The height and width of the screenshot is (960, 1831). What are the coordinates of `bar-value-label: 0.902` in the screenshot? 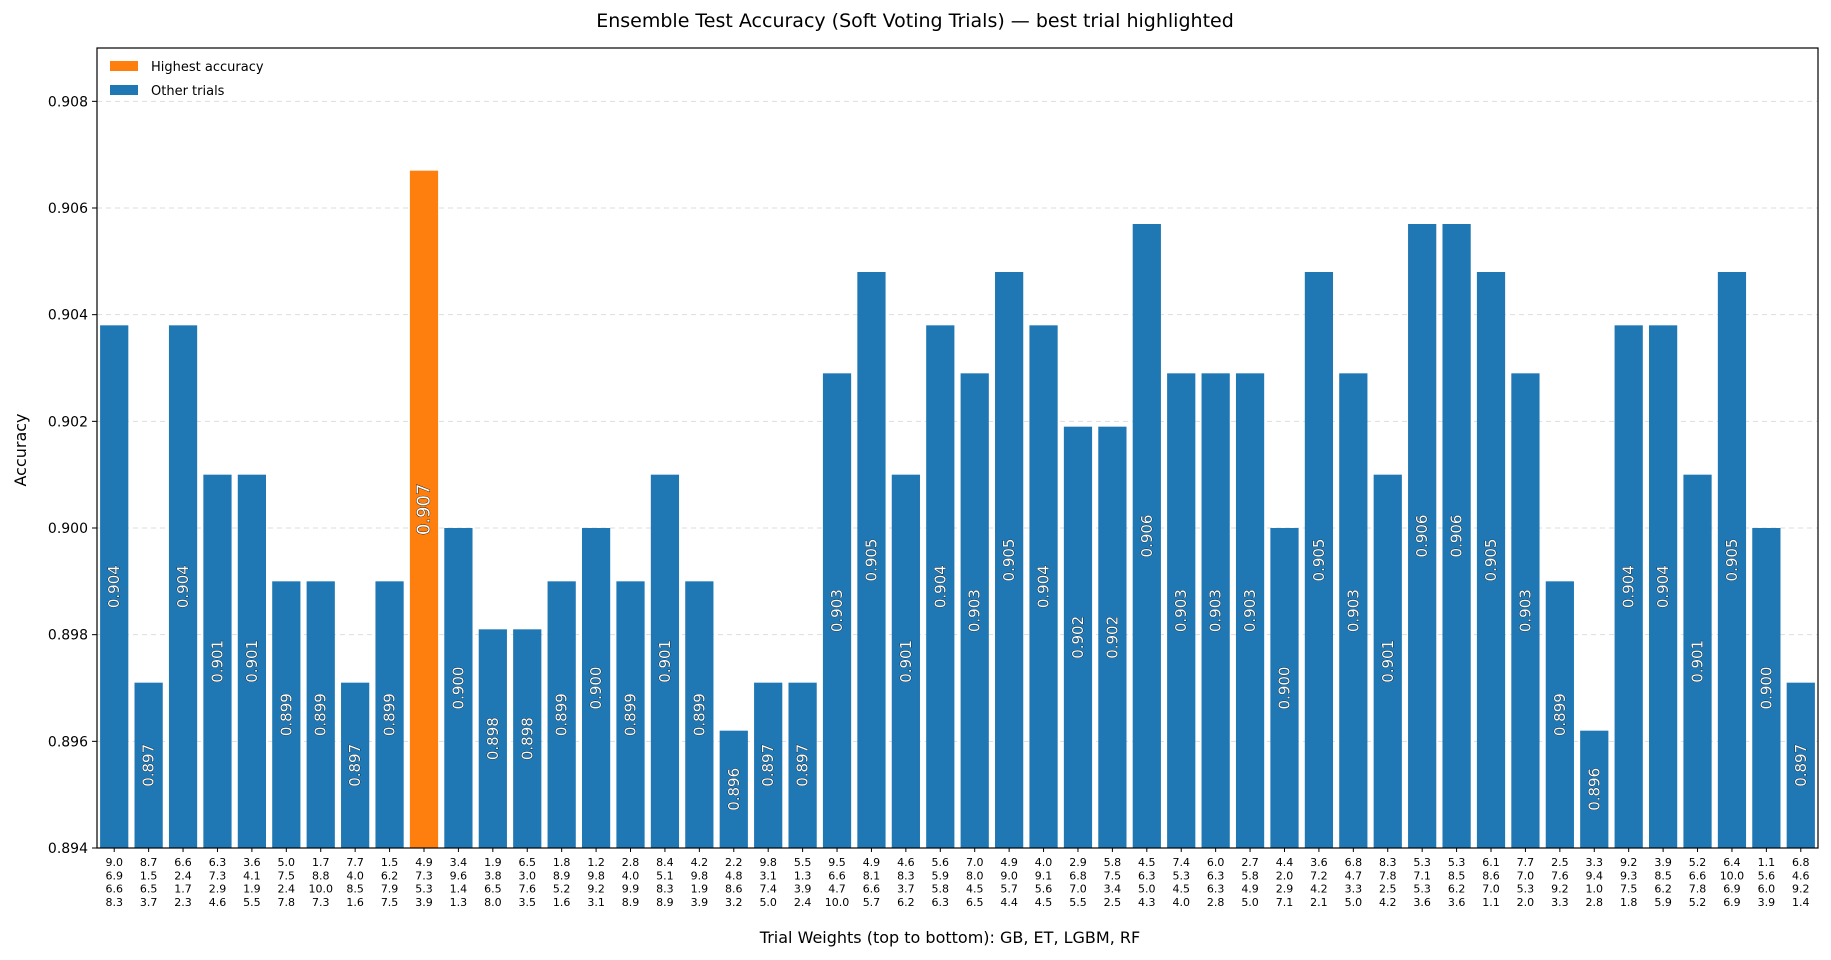 It's located at (1112, 637).